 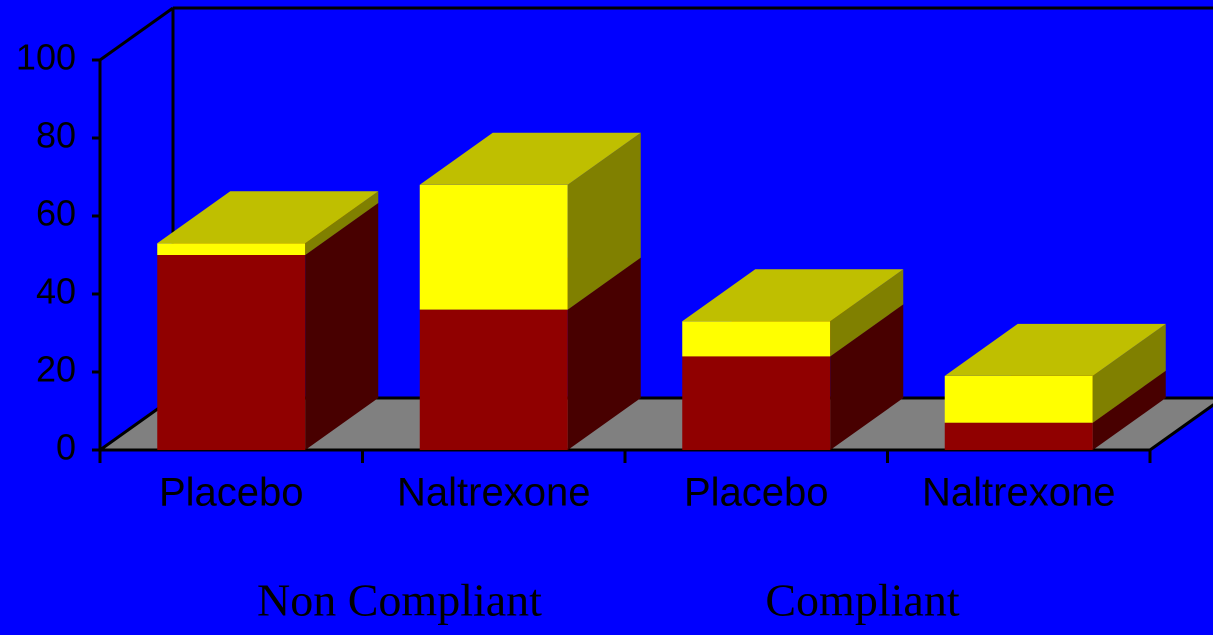 I want to click on group-label: Compliant, so click(x=862, y=600).